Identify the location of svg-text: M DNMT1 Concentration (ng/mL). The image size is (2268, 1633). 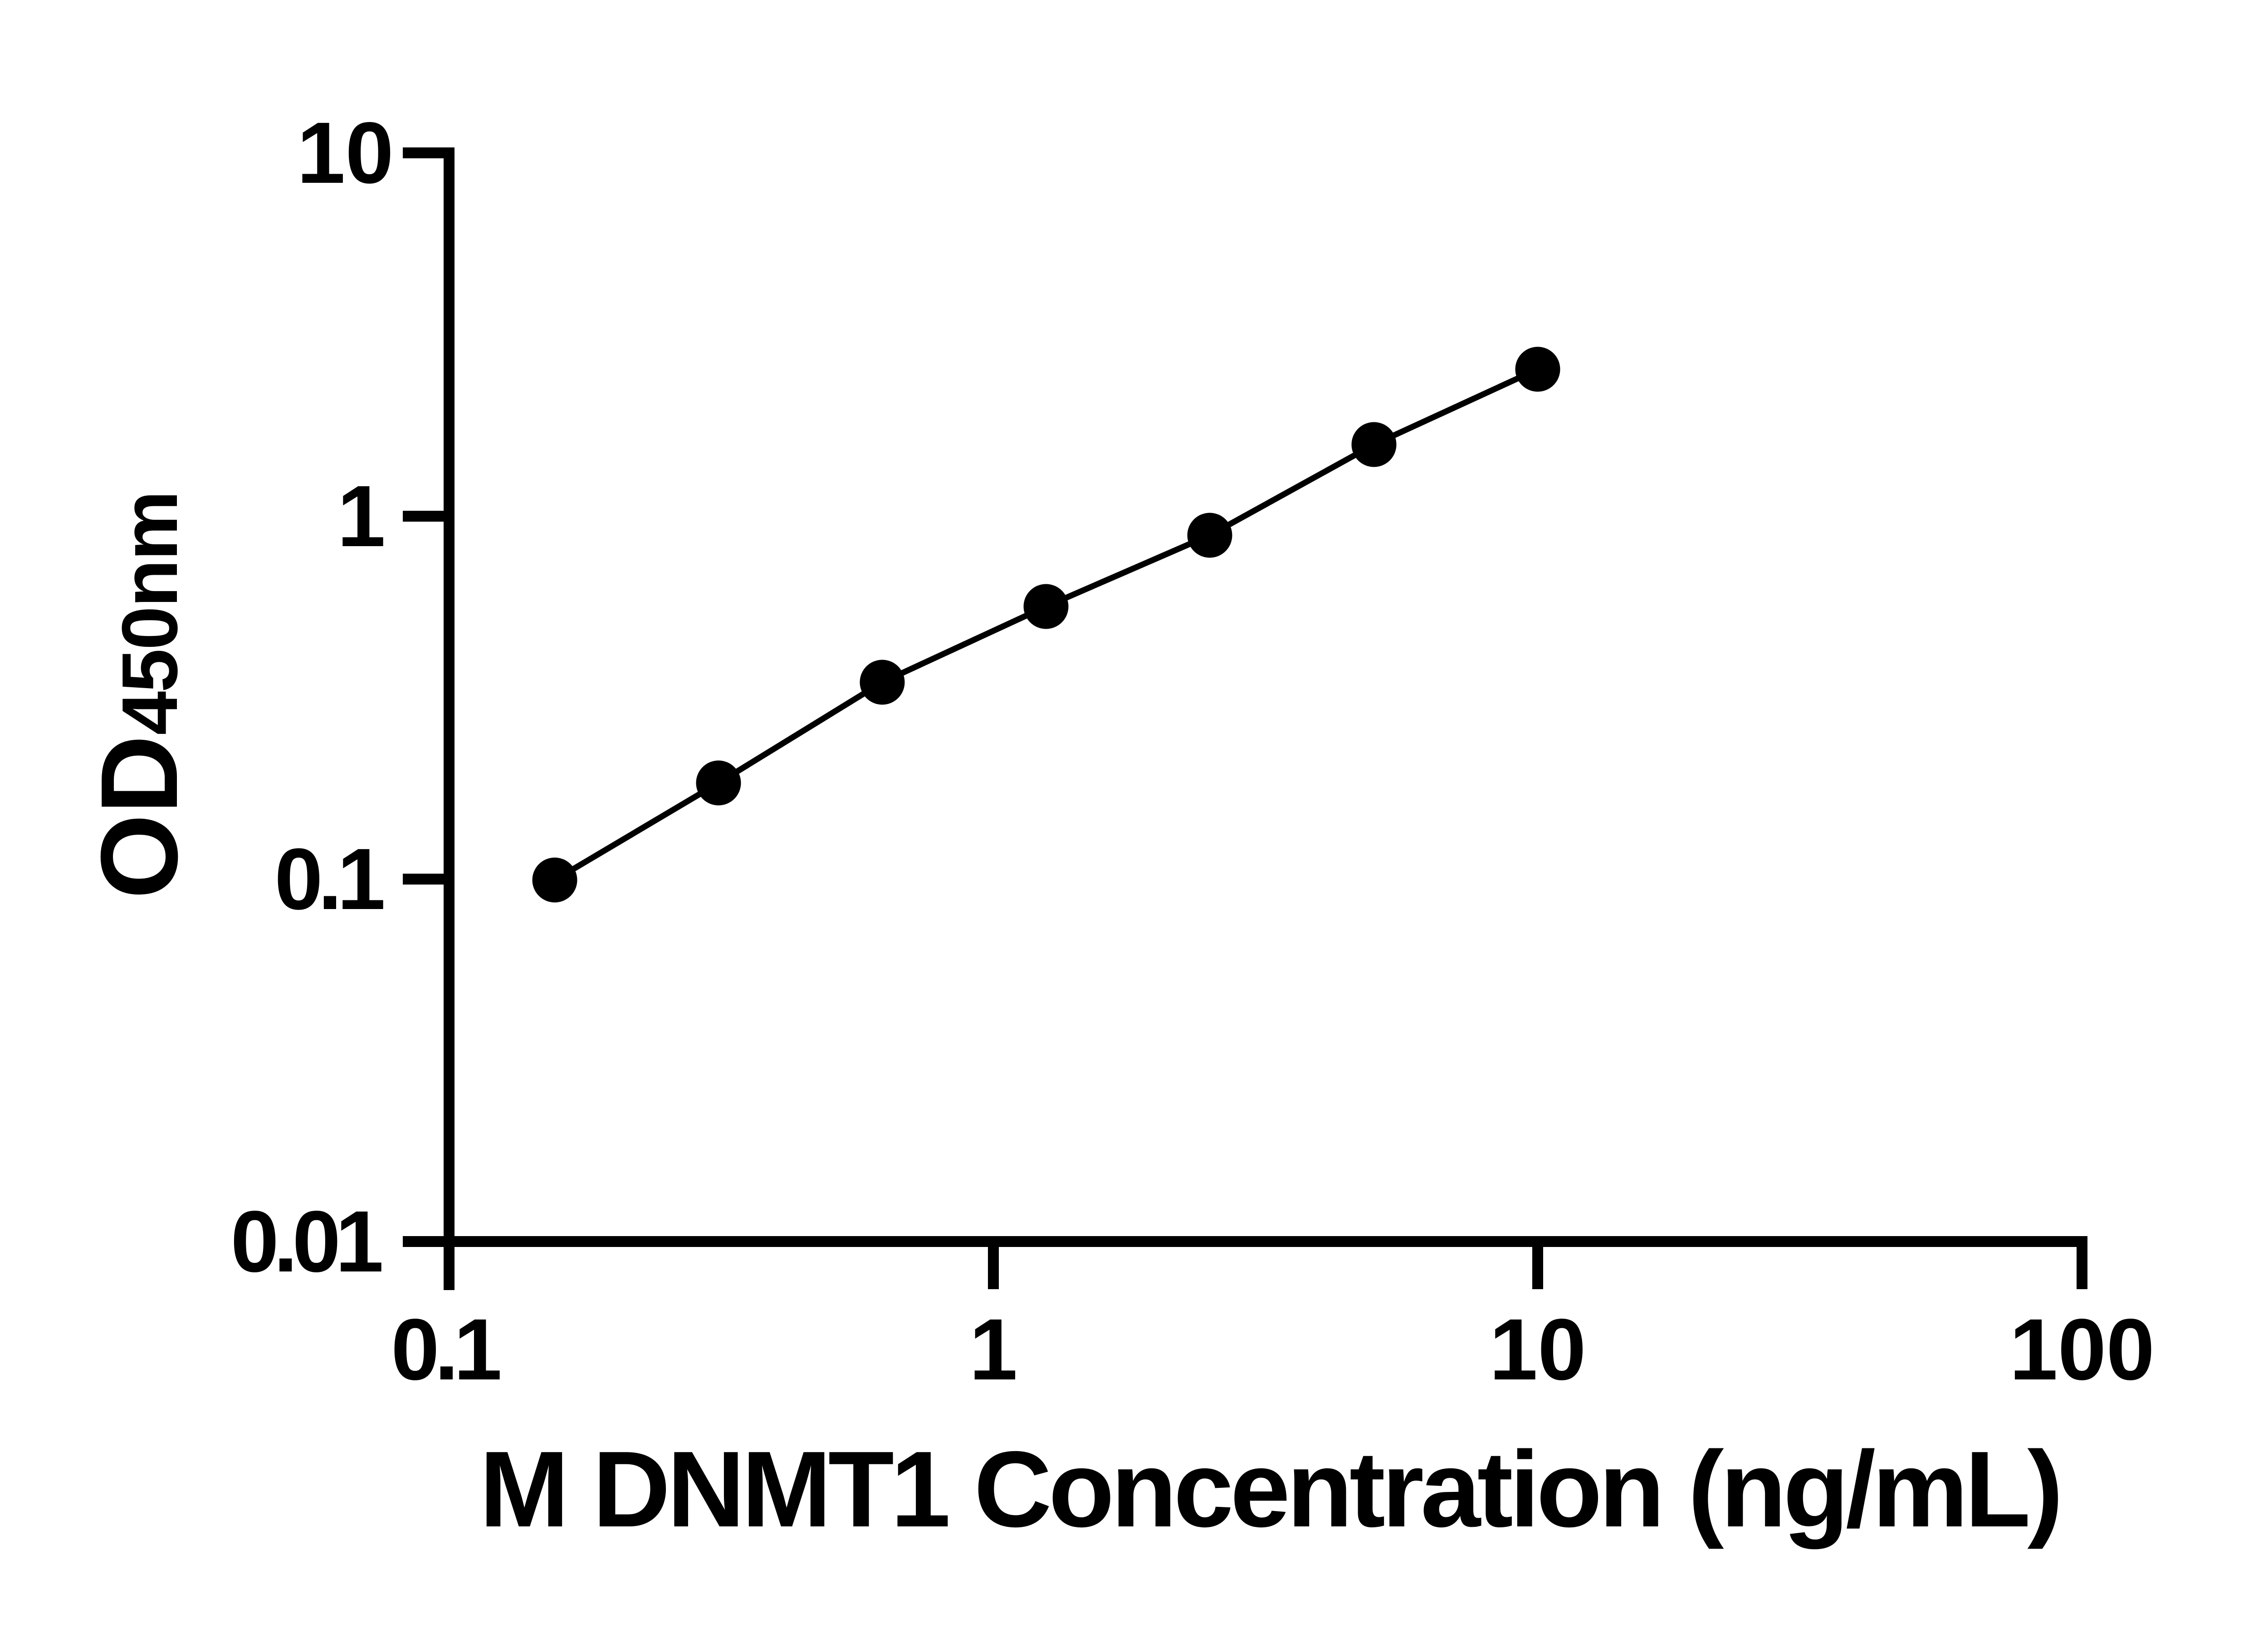
(1270, 1489).